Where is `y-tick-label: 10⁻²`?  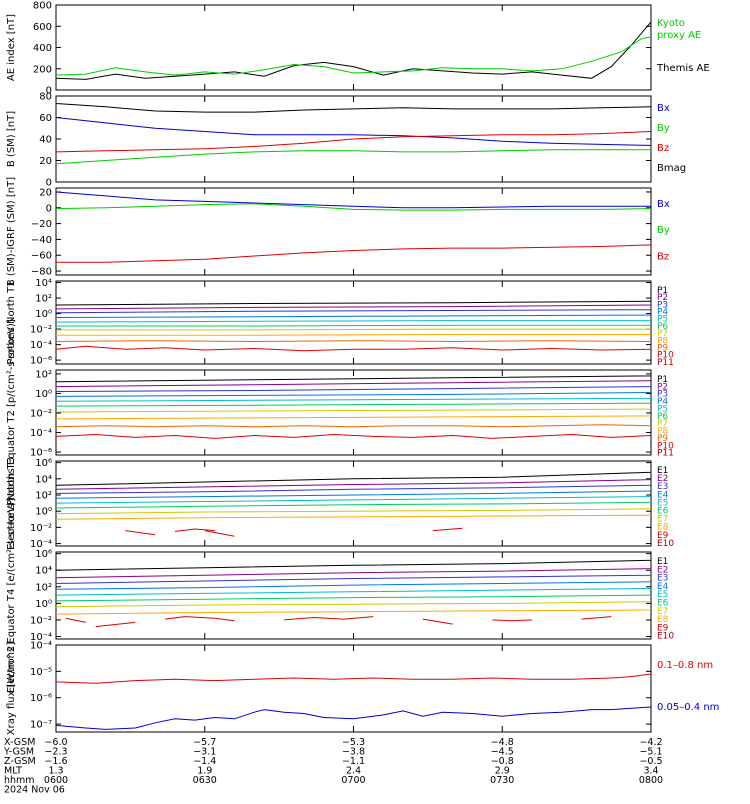
y-tick-label: 10⁻² is located at coordinates (41, 413).